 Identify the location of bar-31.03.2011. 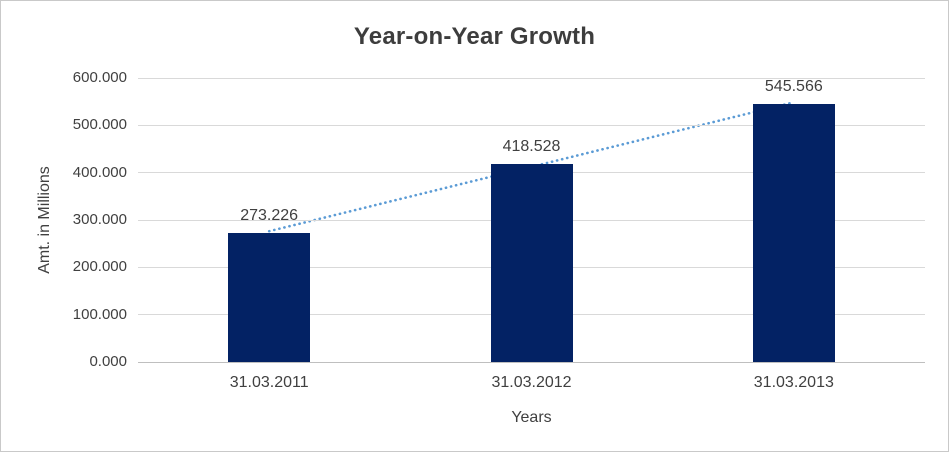
(269, 297).